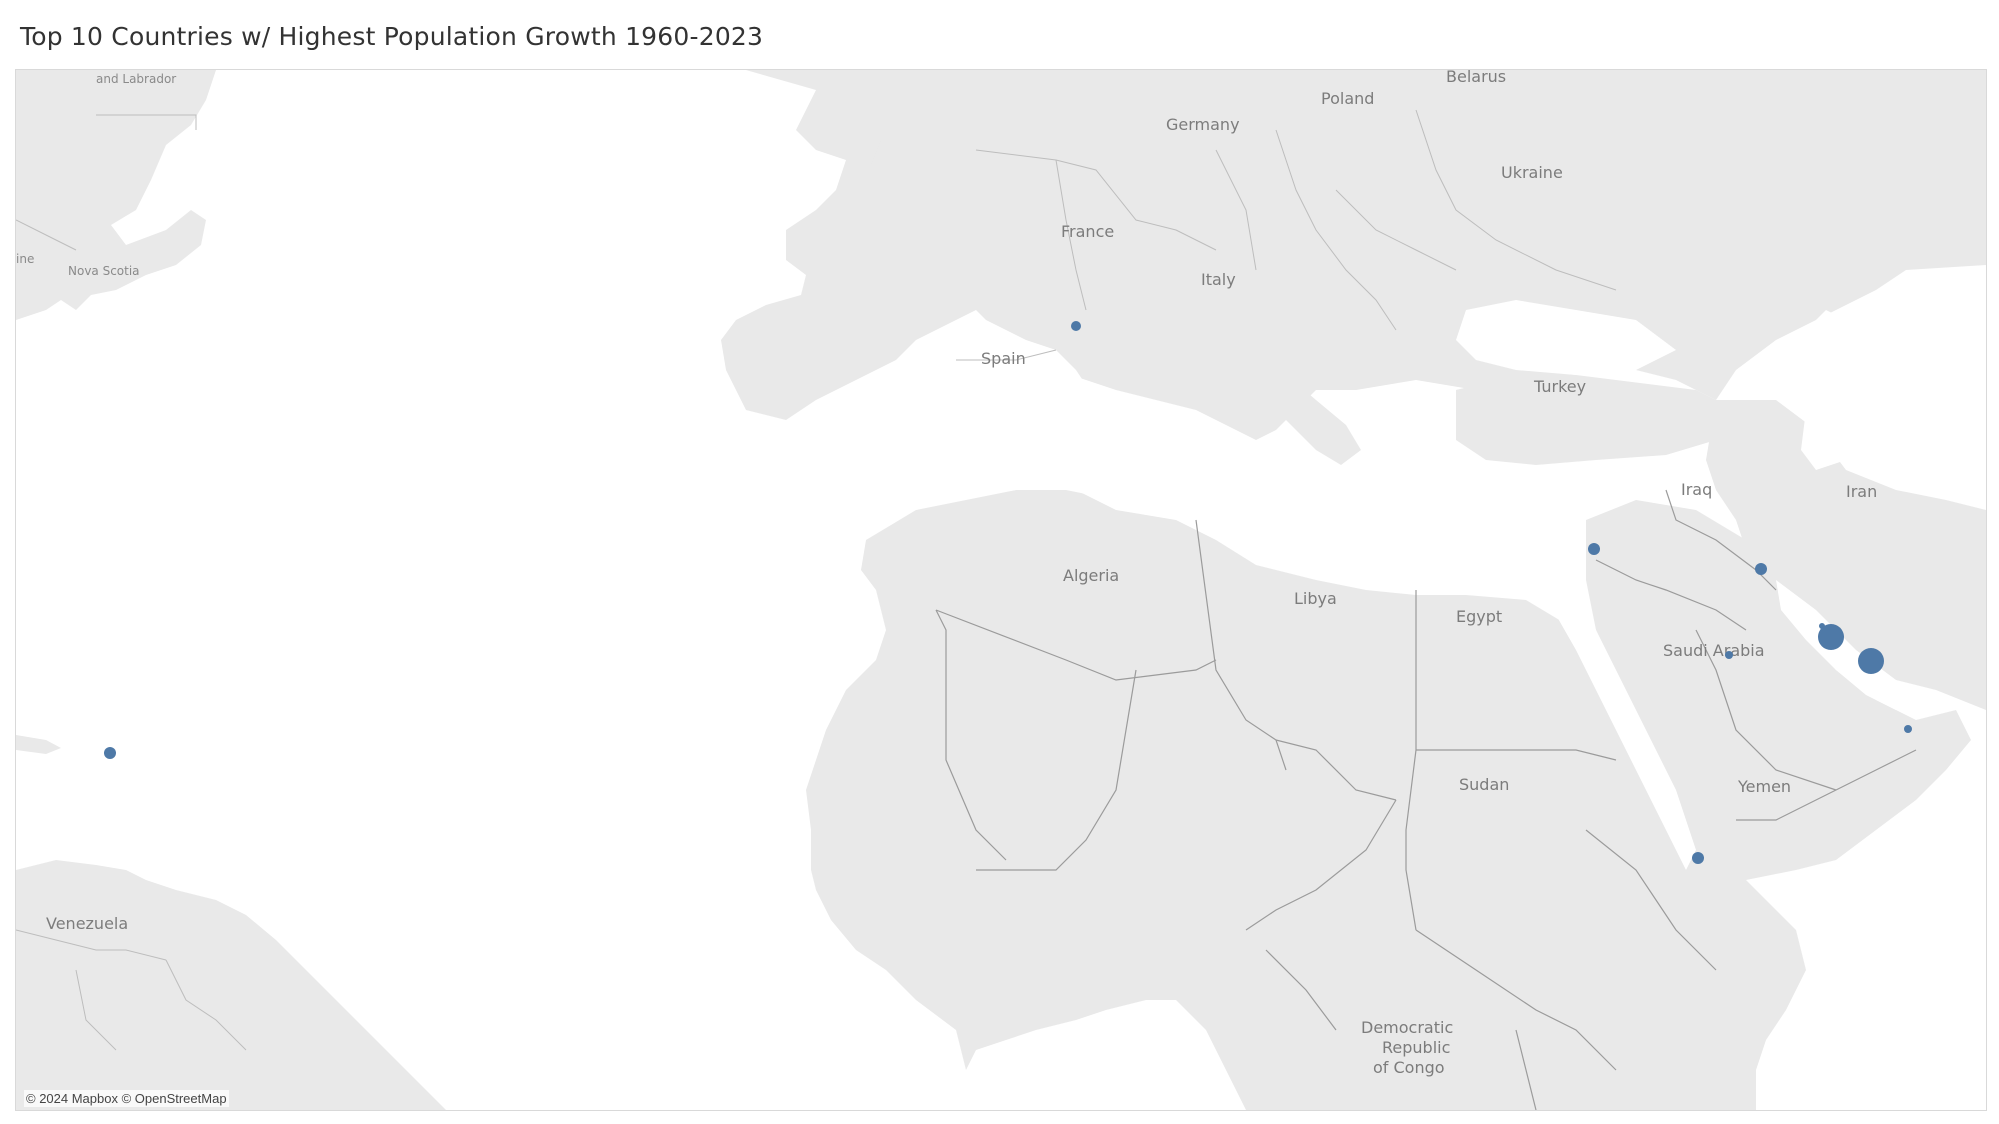  What do you see at coordinates (1696, 489) in the screenshot?
I see `label-iraq: Iraq` at bounding box center [1696, 489].